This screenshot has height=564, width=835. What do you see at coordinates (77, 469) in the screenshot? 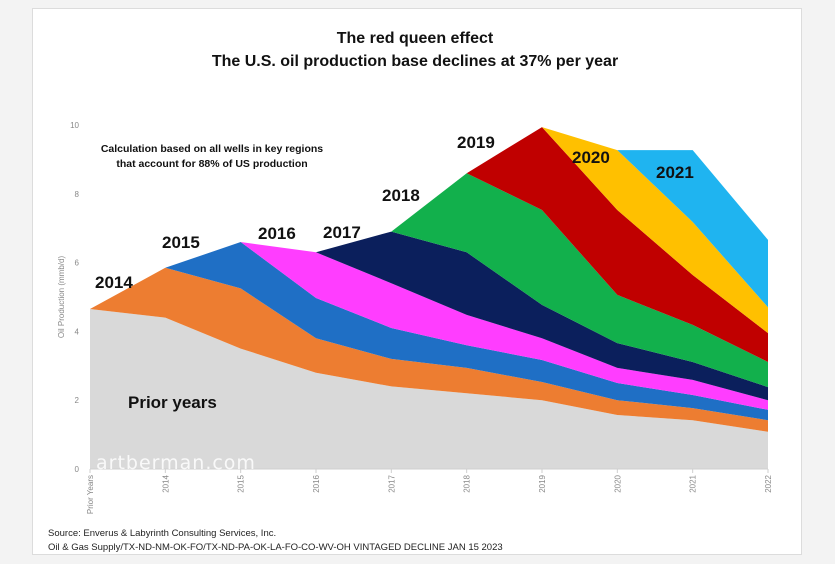
I see `y-tick-label: 0` at bounding box center [77, 469].